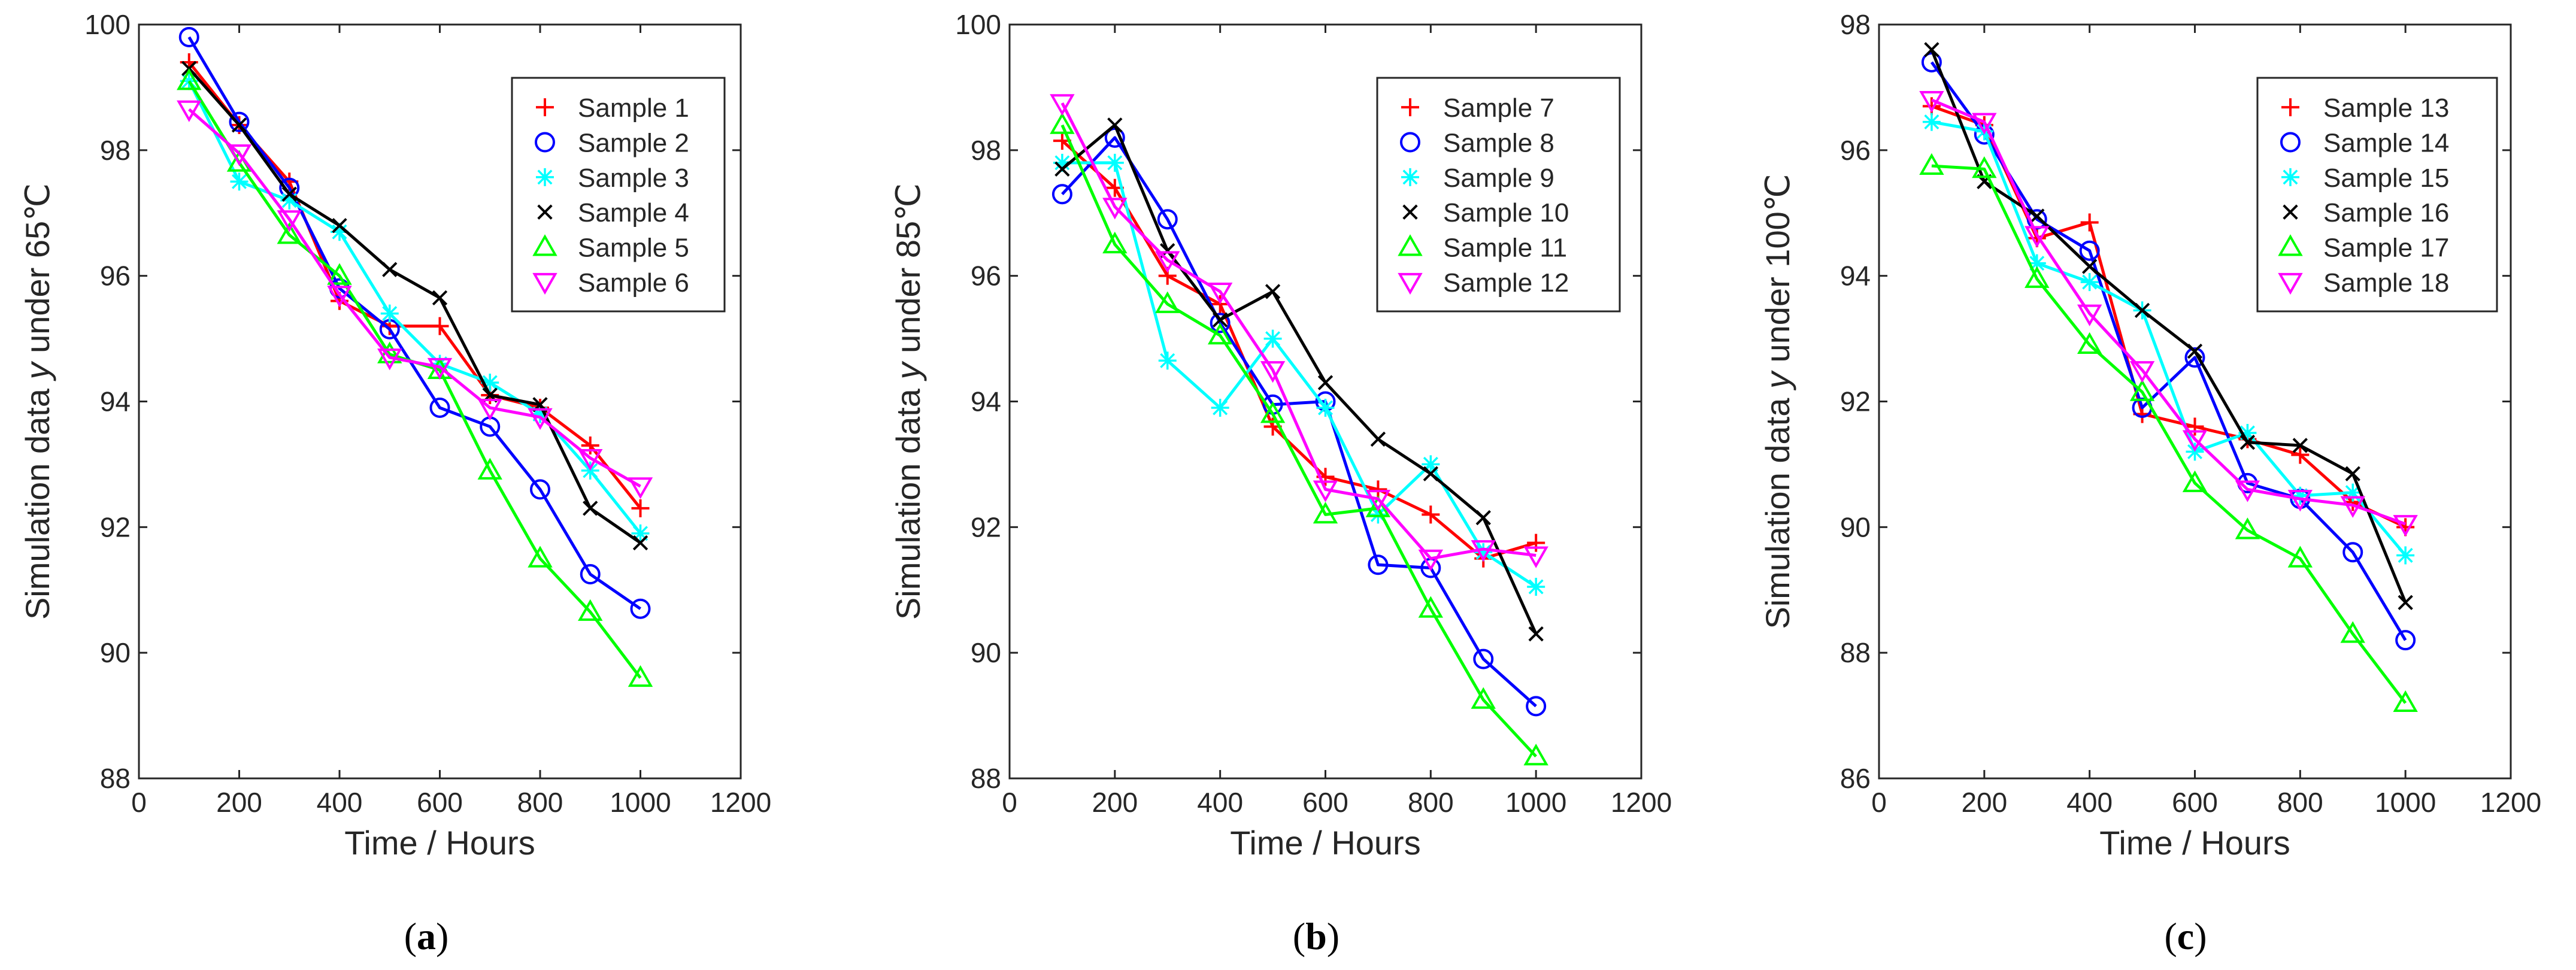 The width and height of the screenshot is (2576, 970). I want to click on x-tick-label: 600, so click(1325, 802).